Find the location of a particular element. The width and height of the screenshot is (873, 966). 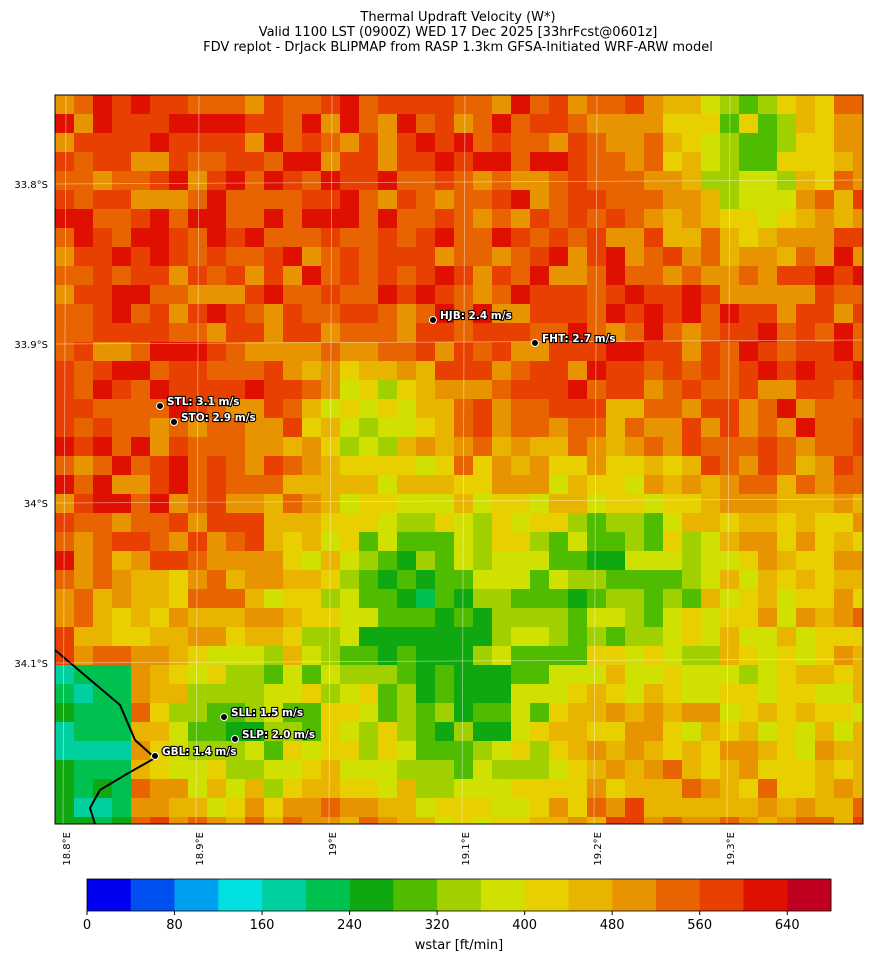

colorbar-tick-label: 480 is located at coordinates (612, 925).